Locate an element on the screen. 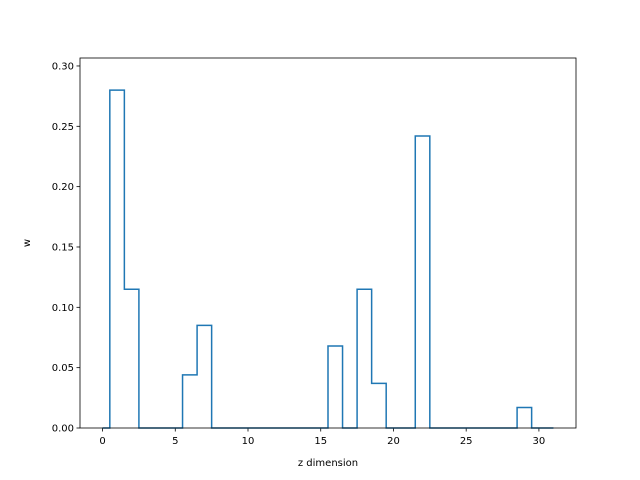  x-tick-label: 10 is located at coordinates (248, 441).